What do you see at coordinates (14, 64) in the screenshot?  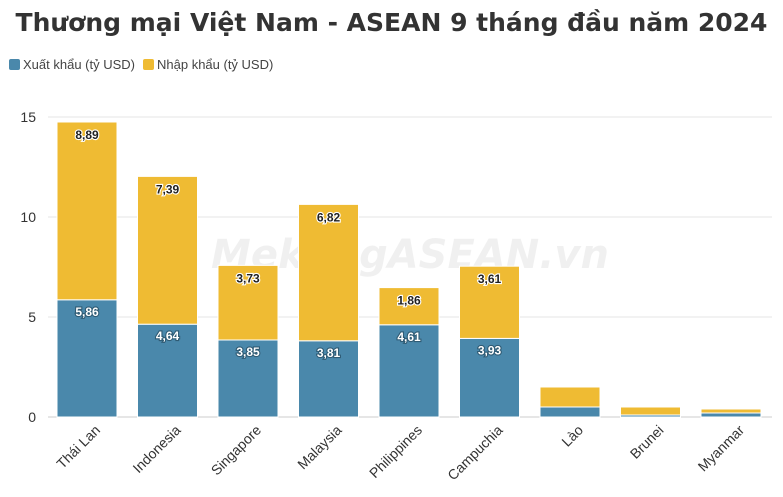 I see `legend-swatch-export` at bounding box center [14, 64].